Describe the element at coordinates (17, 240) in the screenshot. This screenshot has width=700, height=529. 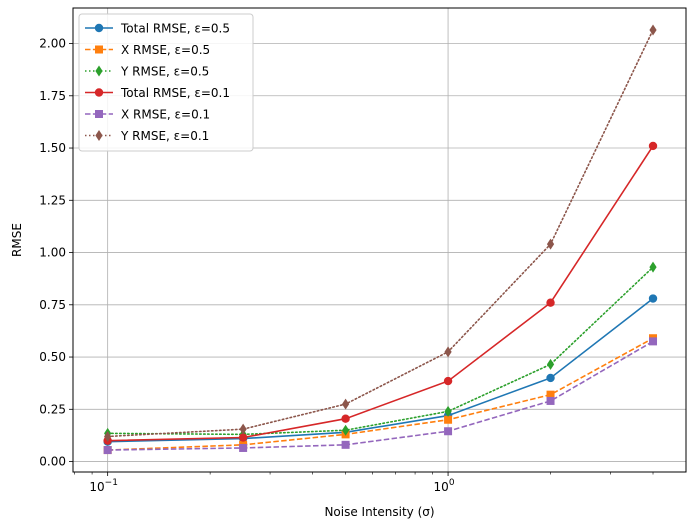
I see `y-axis-label: RMSE` at that location.